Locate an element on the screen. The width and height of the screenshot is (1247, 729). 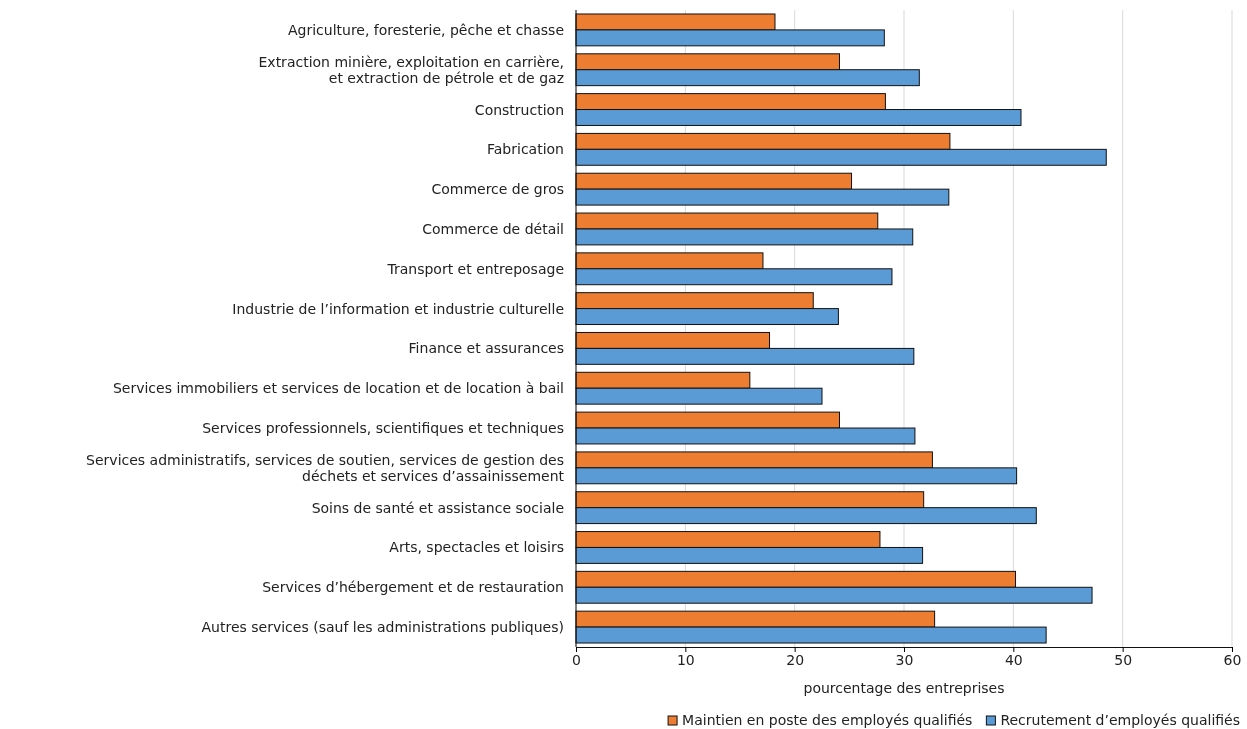
x-tick-label: 50 is located at coordinates (1123, 659).